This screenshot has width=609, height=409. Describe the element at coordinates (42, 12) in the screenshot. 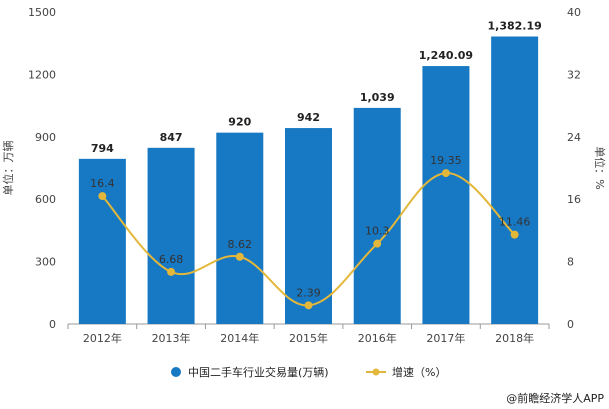

I see `y-tick-label-left: 1500` at that location.